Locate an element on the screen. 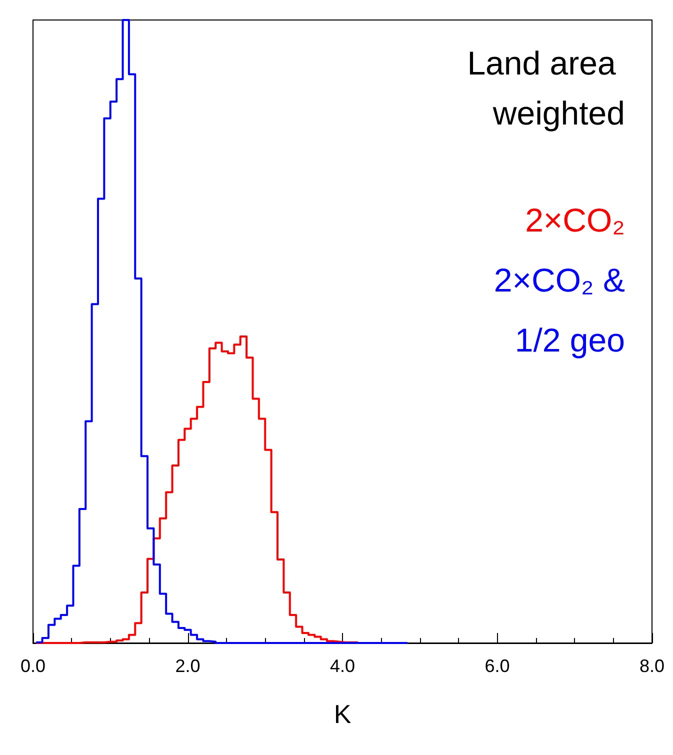 The height and width of the screenshot is (755, 673). x-tick-label: 2.0 is located at coordinates (187, 666).